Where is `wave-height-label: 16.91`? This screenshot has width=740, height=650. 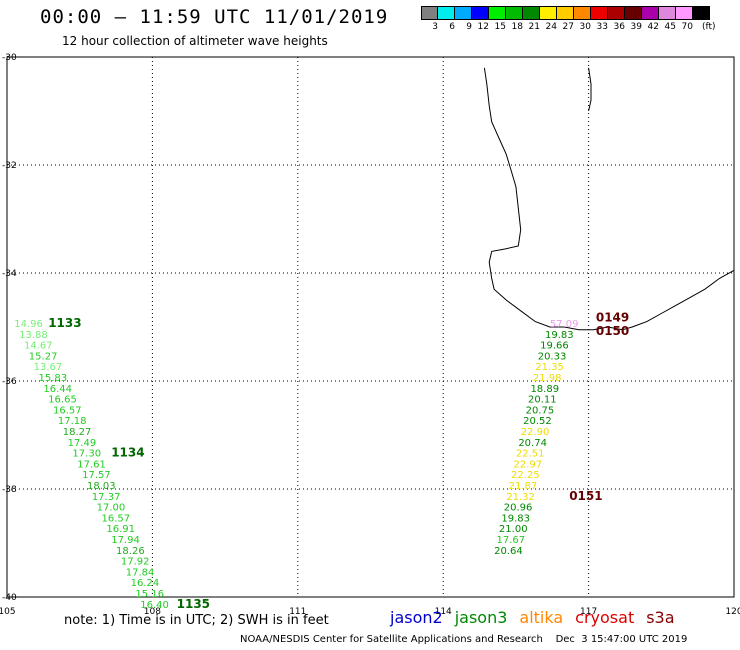
wave-height-label: 16.91 is located at coordinates (120, 529).